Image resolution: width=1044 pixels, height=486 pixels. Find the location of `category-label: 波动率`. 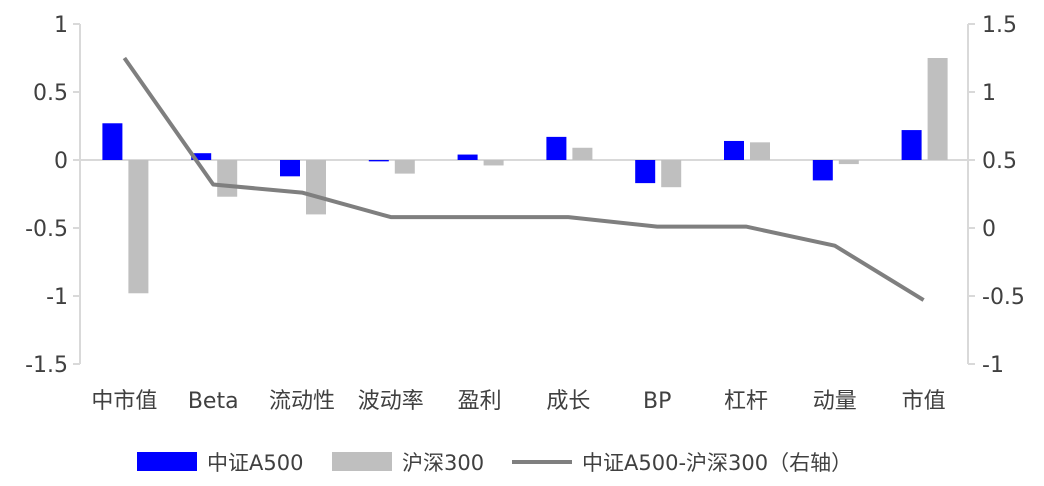

category-label: 波动率 is located at coordinates (391, 401).